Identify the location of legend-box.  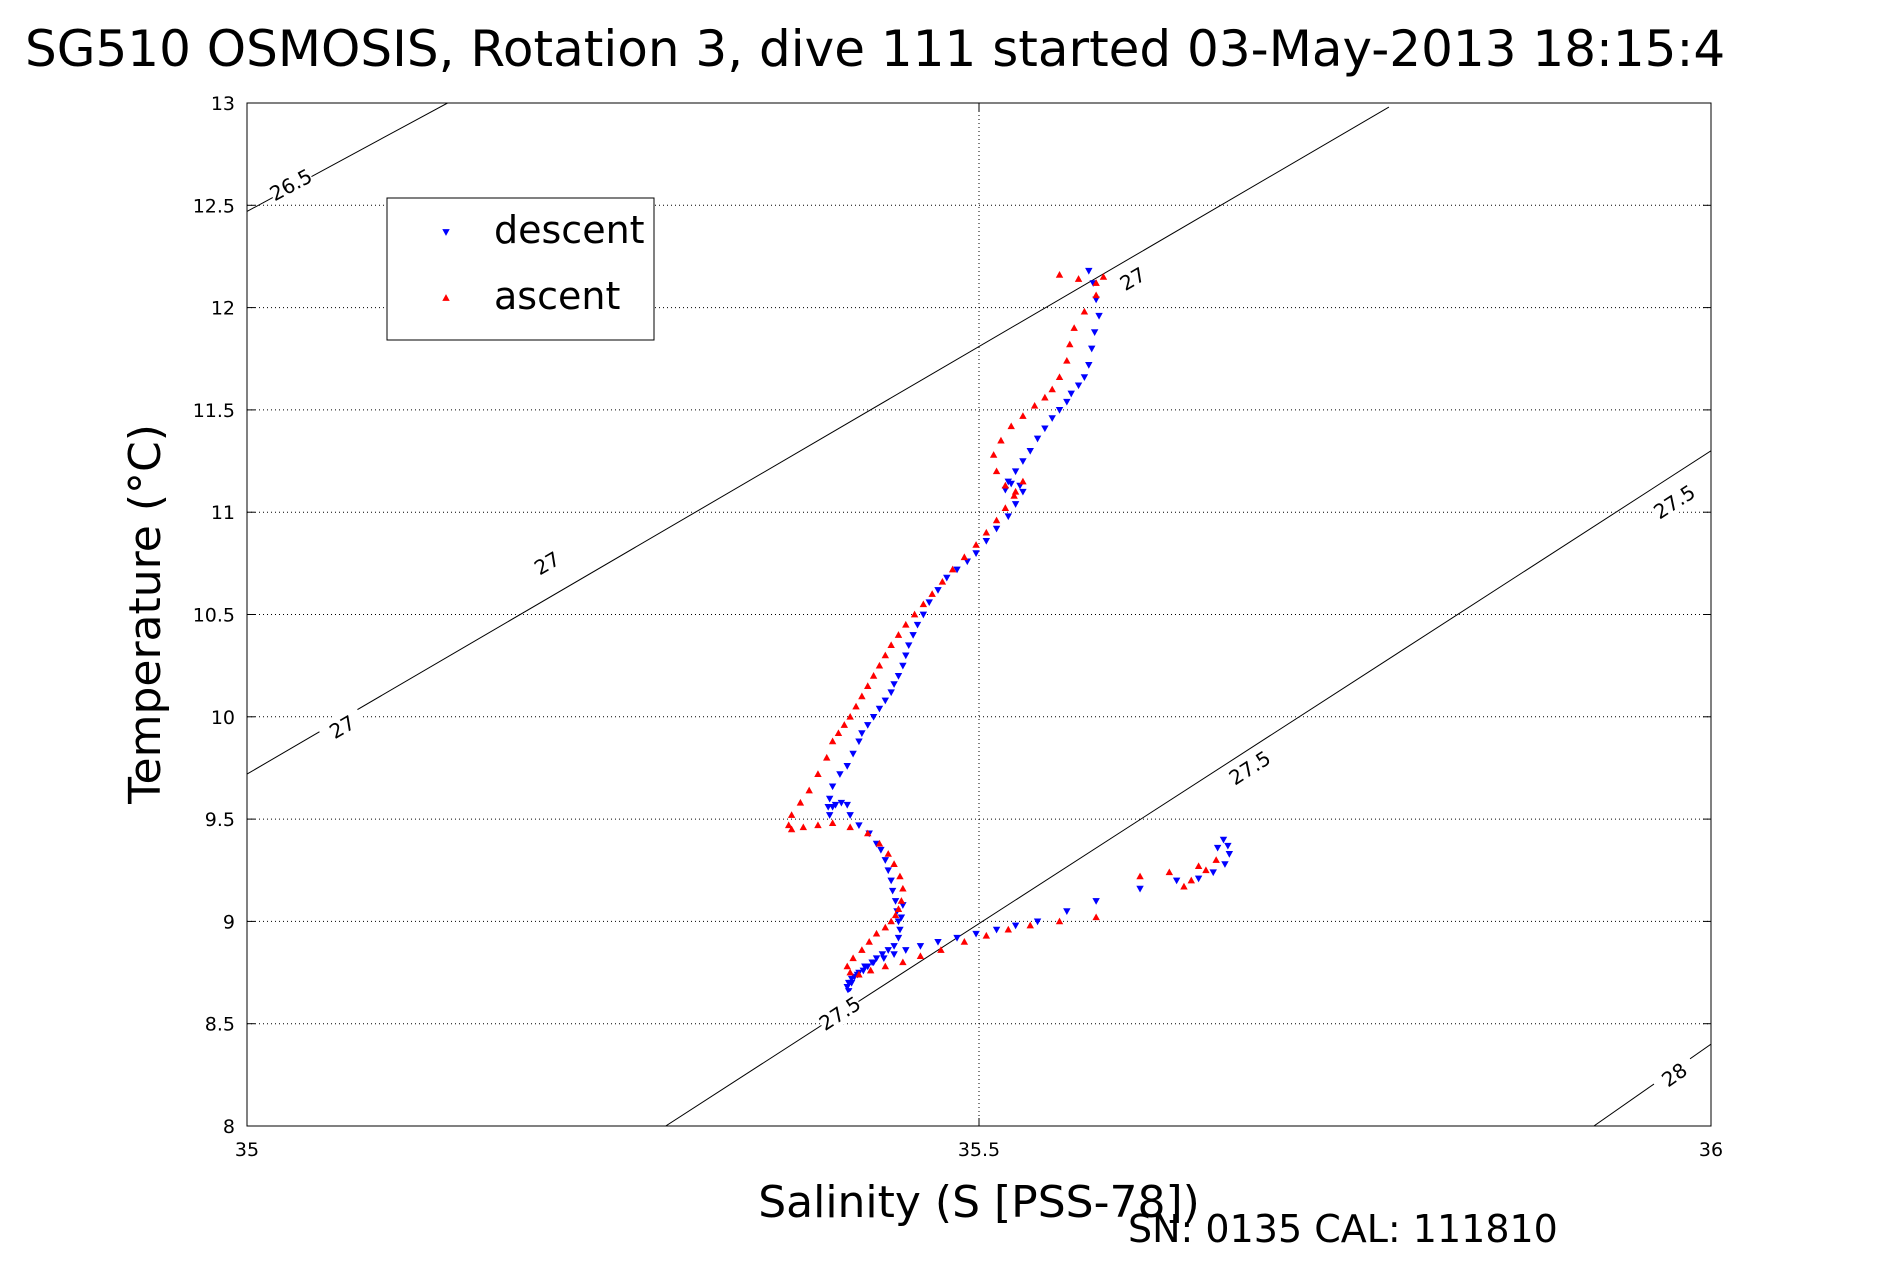
(520, 269).